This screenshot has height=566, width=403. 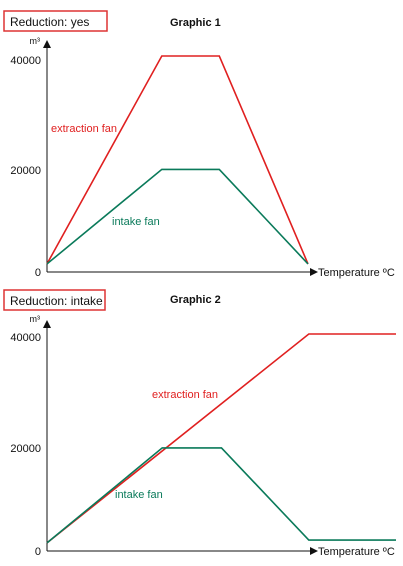 What do you see at coordinates (221, 495) in the screenshot?
I see `chart-2-series-intake-fan` at bounding box center [221, 495].